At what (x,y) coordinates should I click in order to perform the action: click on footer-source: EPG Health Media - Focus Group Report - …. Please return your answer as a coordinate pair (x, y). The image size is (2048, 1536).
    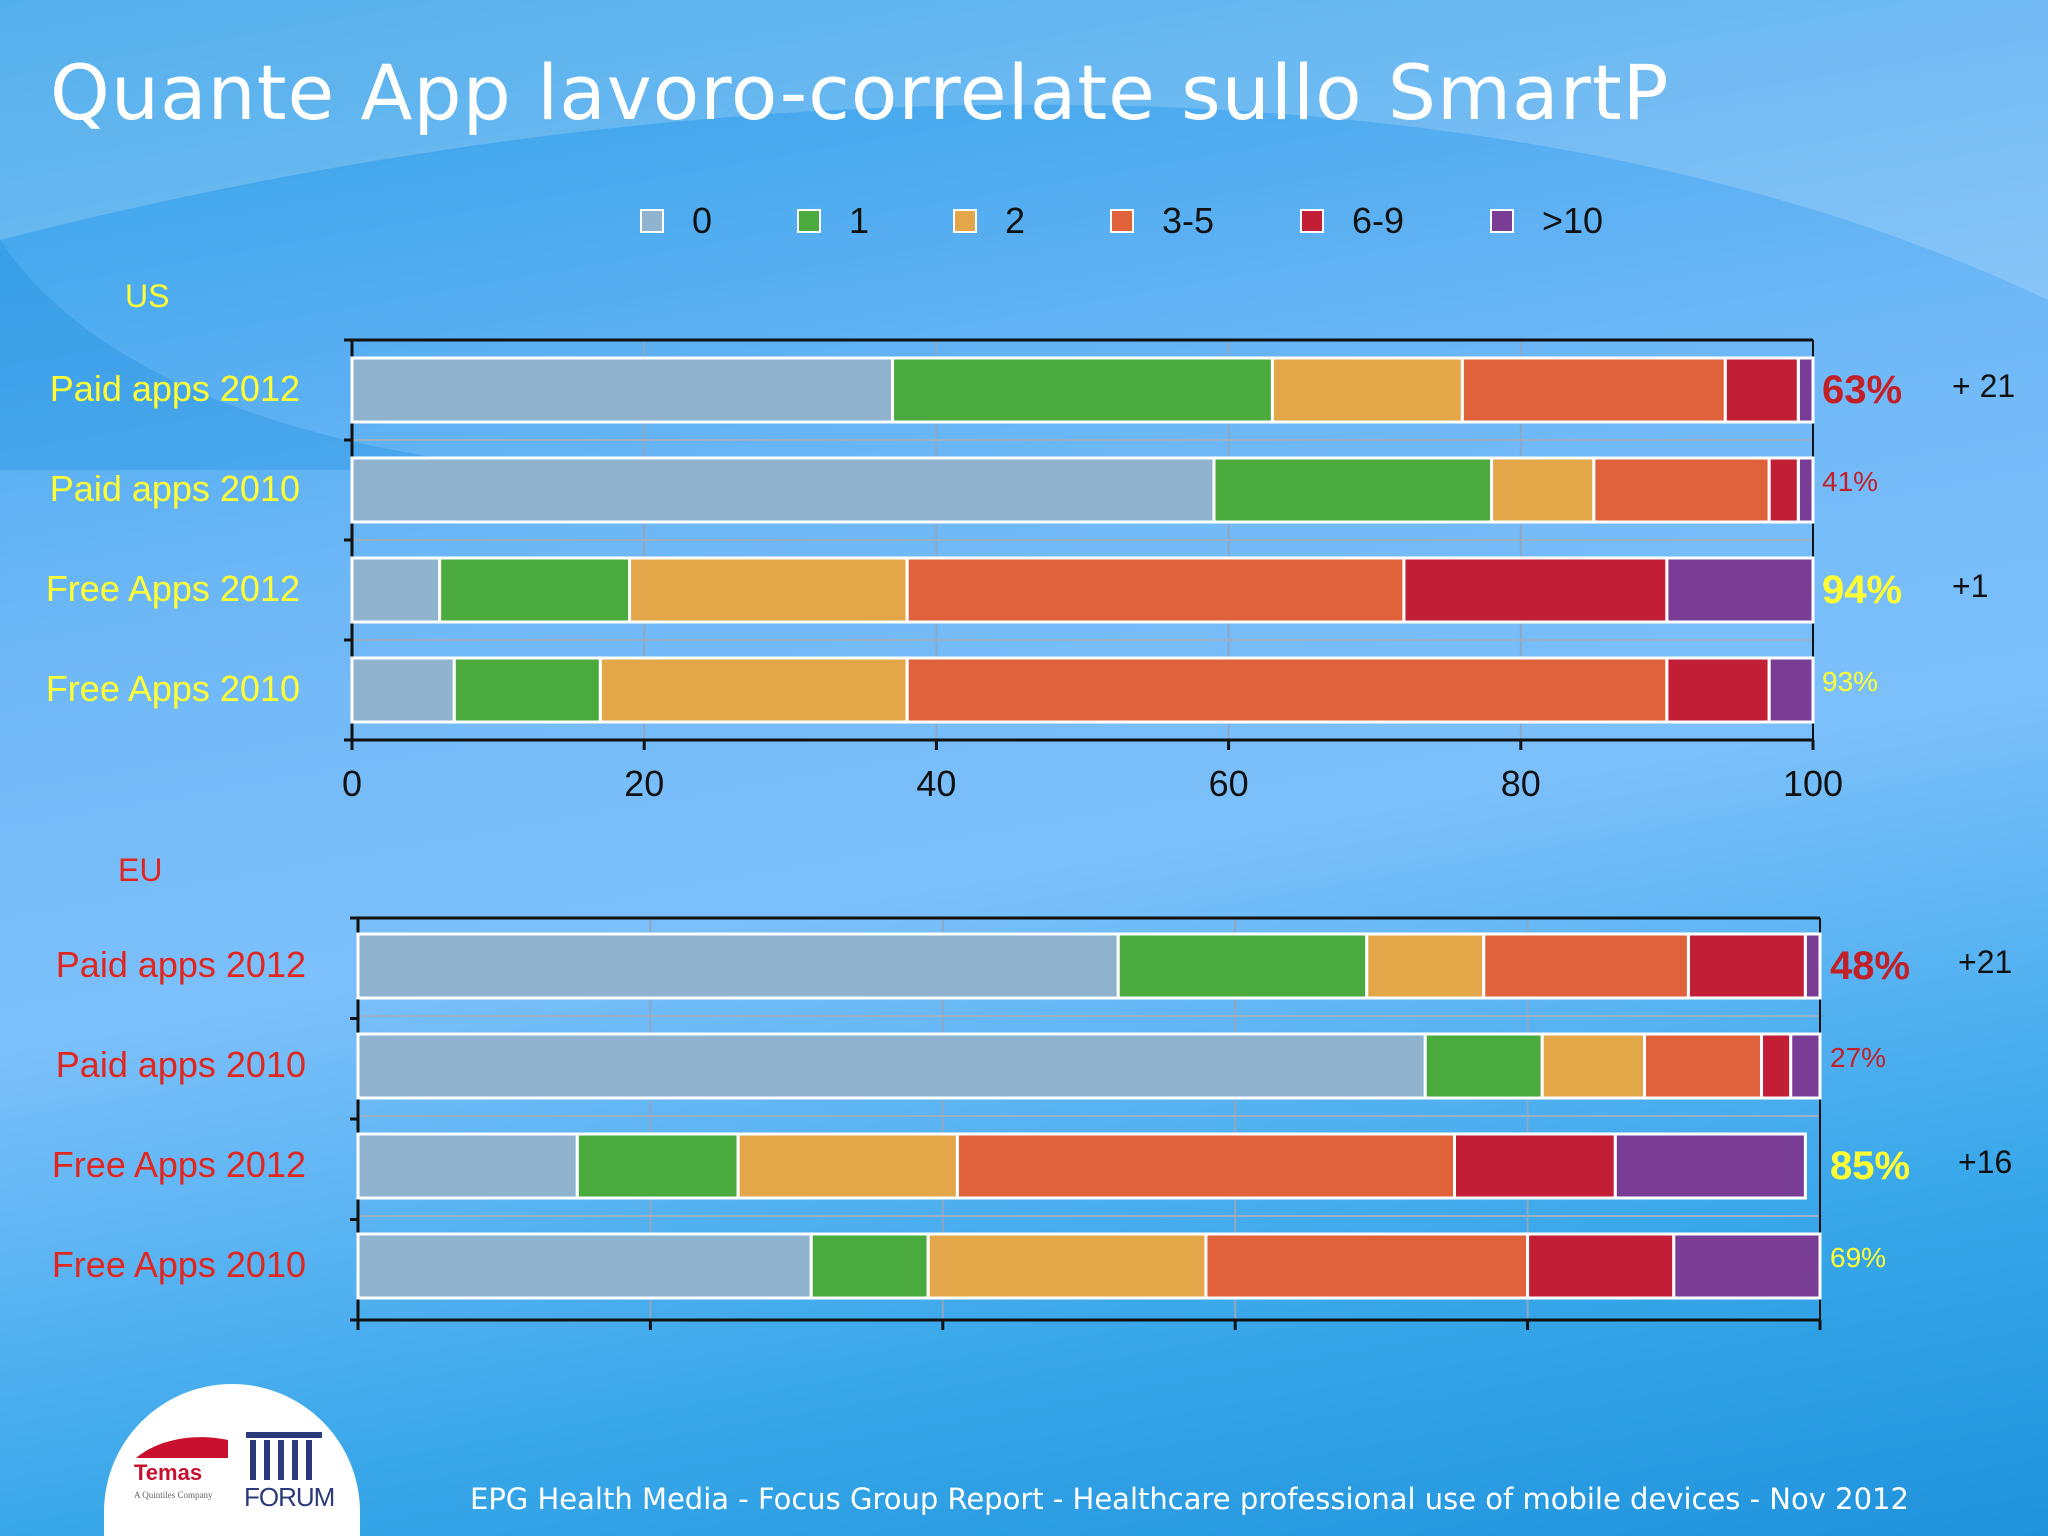
    Looking at the image, I should click on (1189, 1499).